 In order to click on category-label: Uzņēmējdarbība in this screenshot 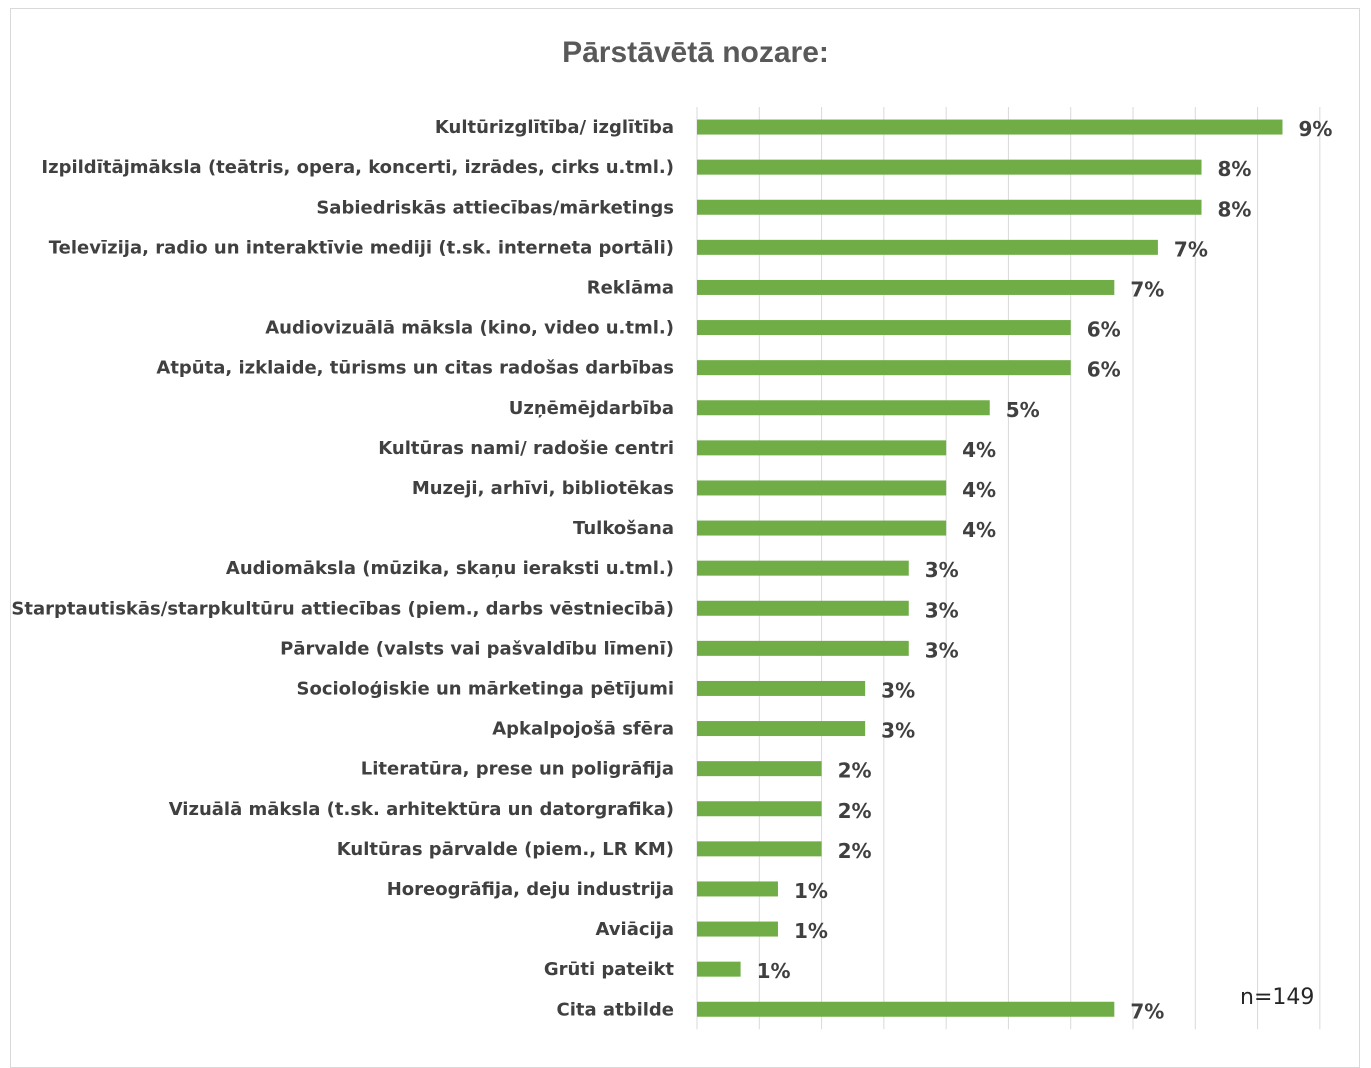, I will do `click(591, 408)`.